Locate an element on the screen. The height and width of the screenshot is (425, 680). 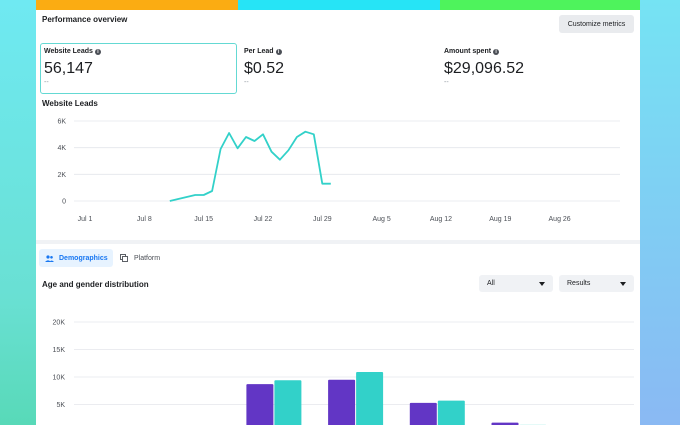
select-value: Results is located at coordinates (579, 283).